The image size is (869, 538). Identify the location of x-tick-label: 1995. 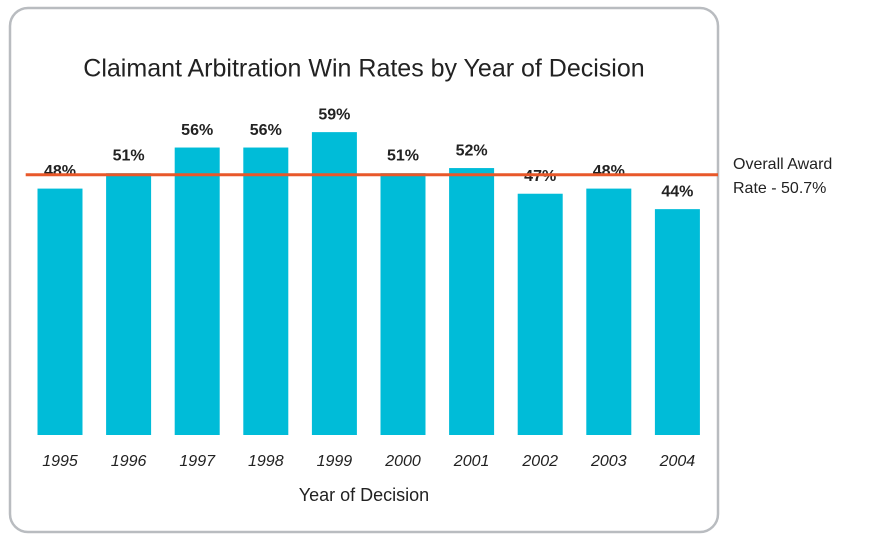
(60, 461).